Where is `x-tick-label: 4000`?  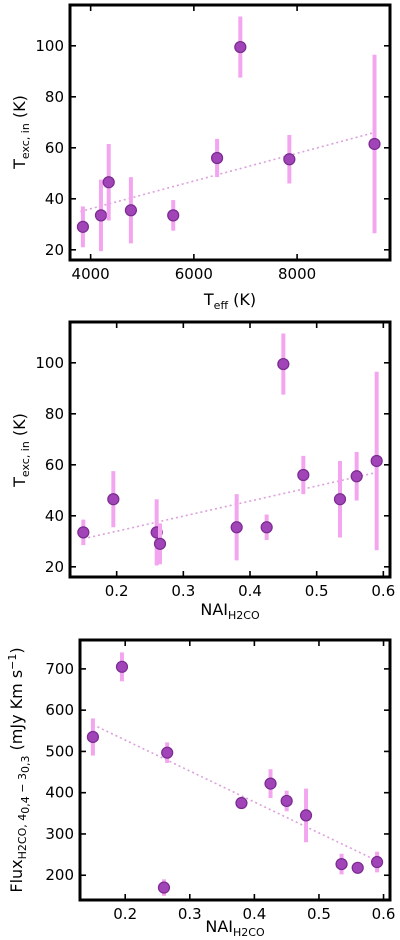 x-tick-label: 4000 is located at coordinates (91, 274).